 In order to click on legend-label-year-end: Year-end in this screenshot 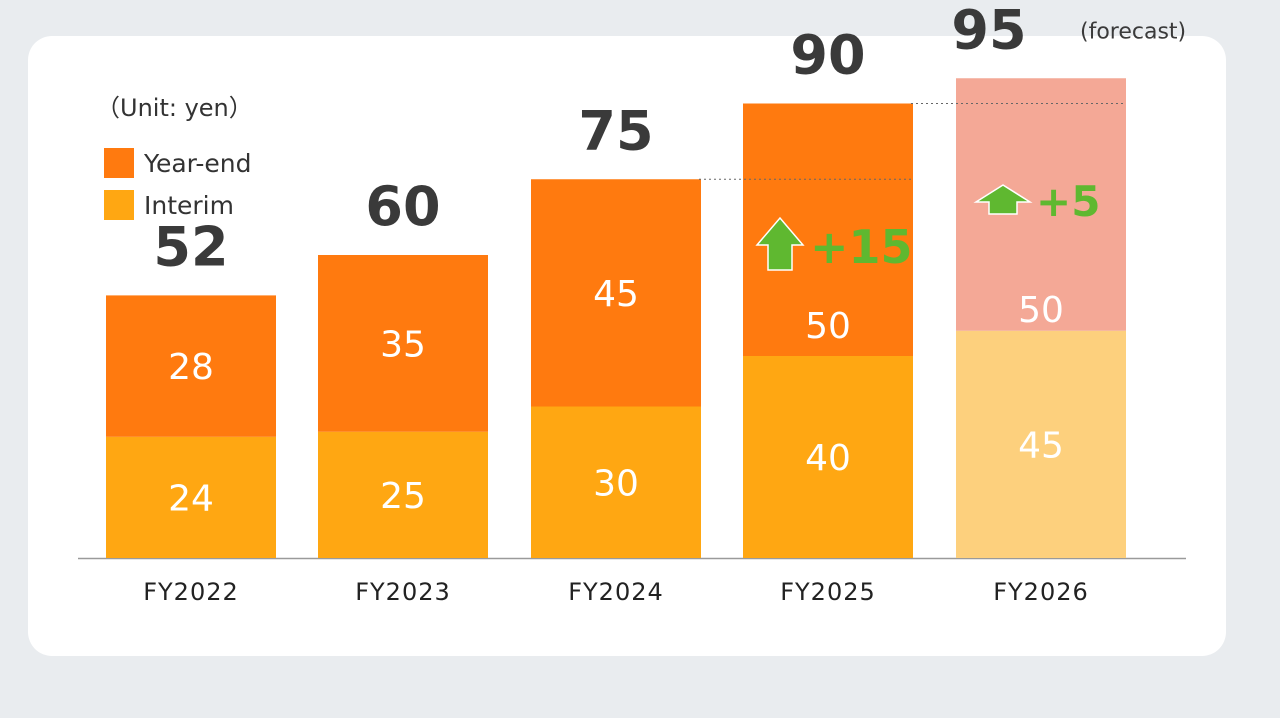, I will do `click(198, 163)`.